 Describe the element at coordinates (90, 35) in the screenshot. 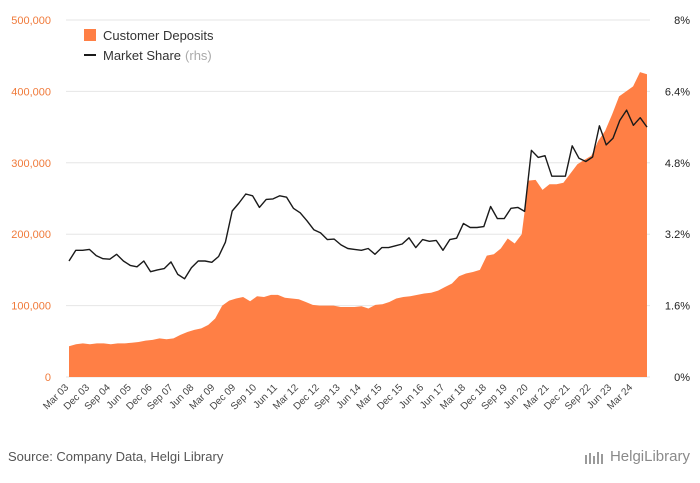

I see `legend-swatch-customer-deposits` at that location.